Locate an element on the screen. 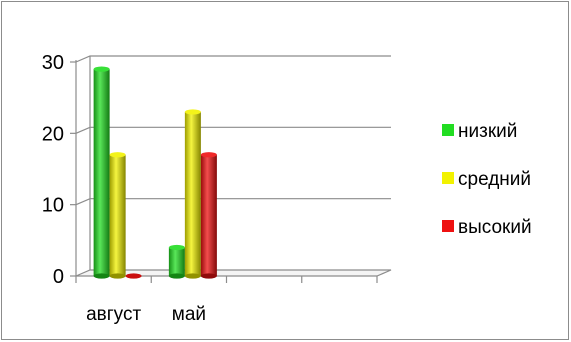 Image resolution: width=571 pixels, height=342 pixels. legend-label: низкий is located at coordinates (487, 131).